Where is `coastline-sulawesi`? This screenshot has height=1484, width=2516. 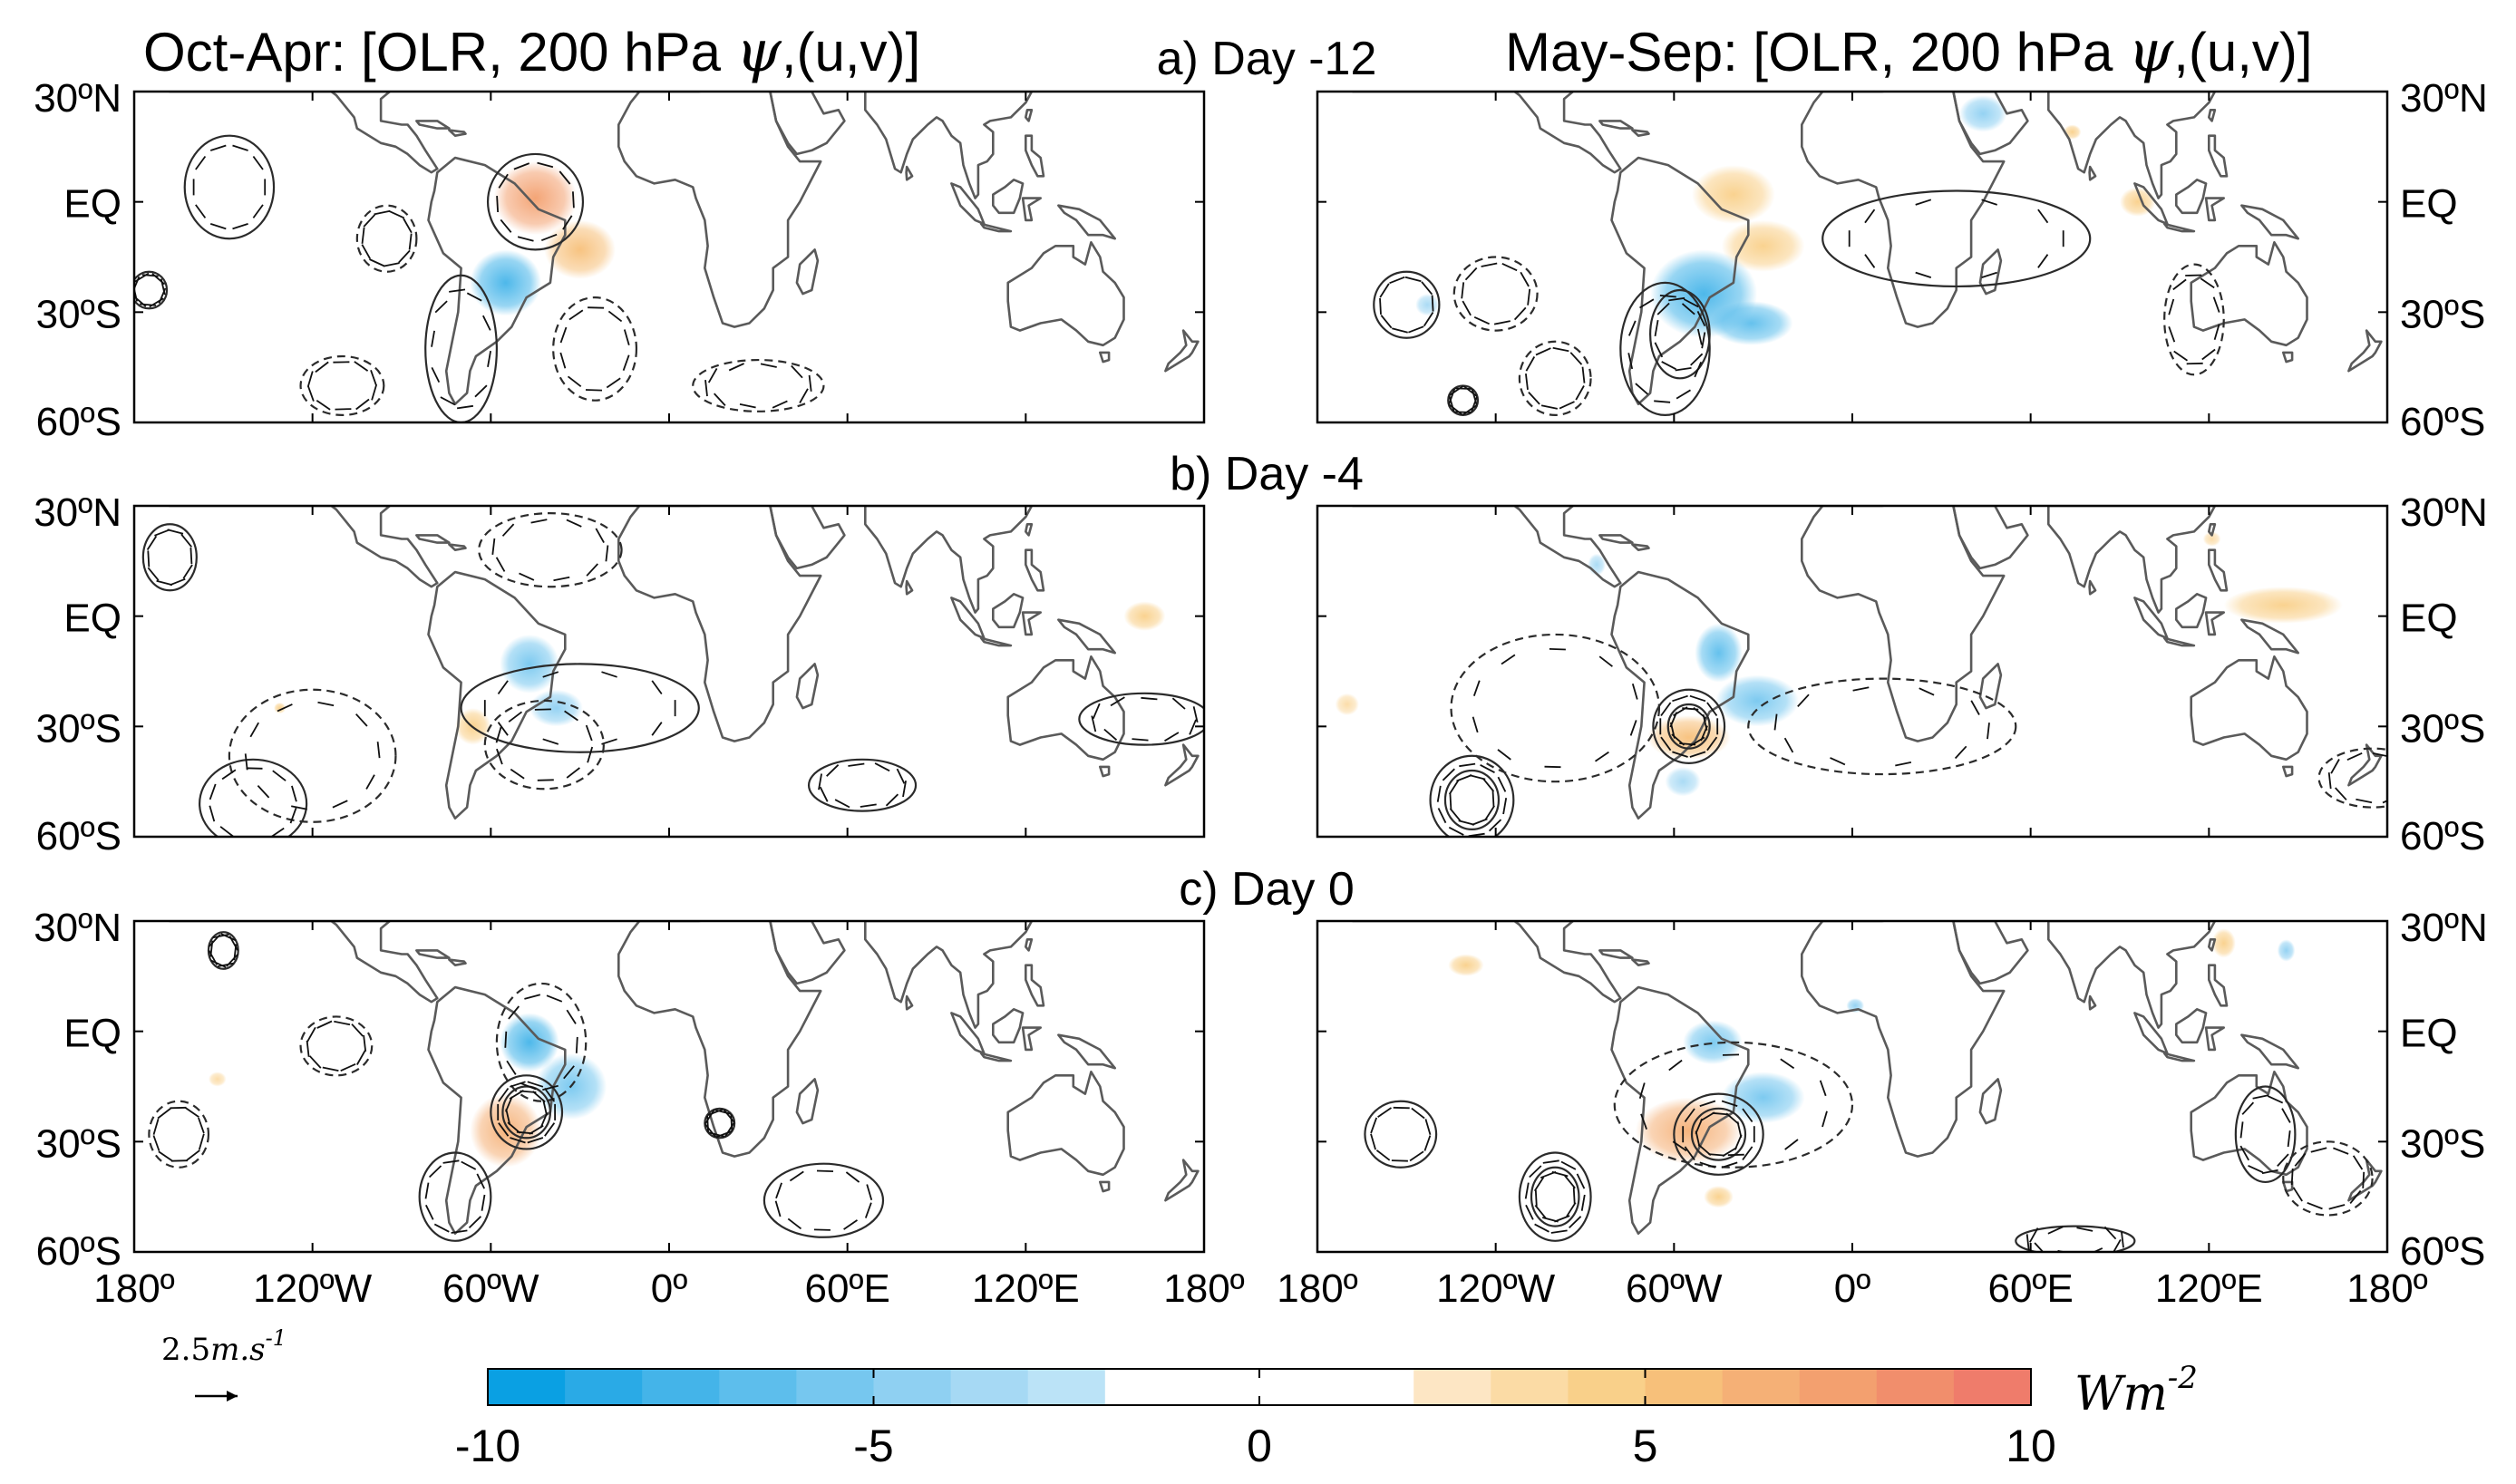 coastline-sulawesi is located at coordinates (2215, 209).